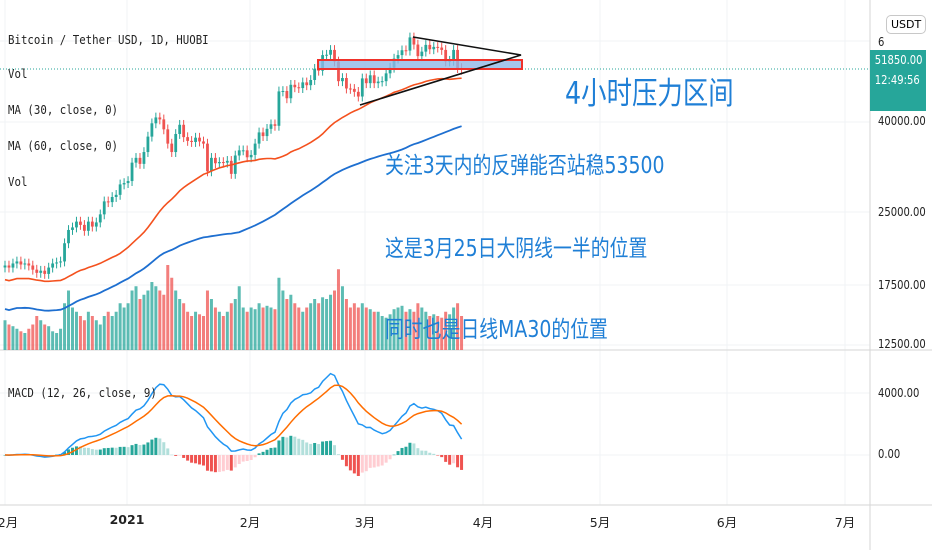 This screenshot has width=932, height=550. Describe the element at coordinates (440, 71) in the screenshot. I see `triangle-drawing` at that location.